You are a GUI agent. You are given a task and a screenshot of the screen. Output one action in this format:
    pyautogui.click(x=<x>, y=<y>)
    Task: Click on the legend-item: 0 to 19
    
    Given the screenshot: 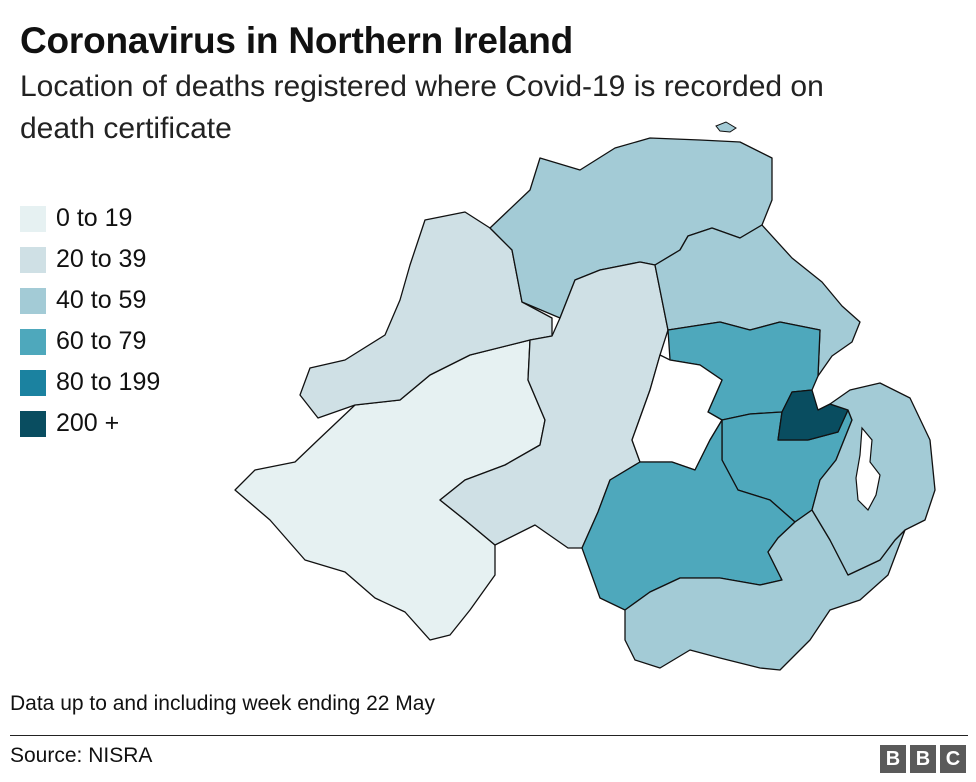 What is the action you would take?
    pyautogui.click(x=90, y=218)
    